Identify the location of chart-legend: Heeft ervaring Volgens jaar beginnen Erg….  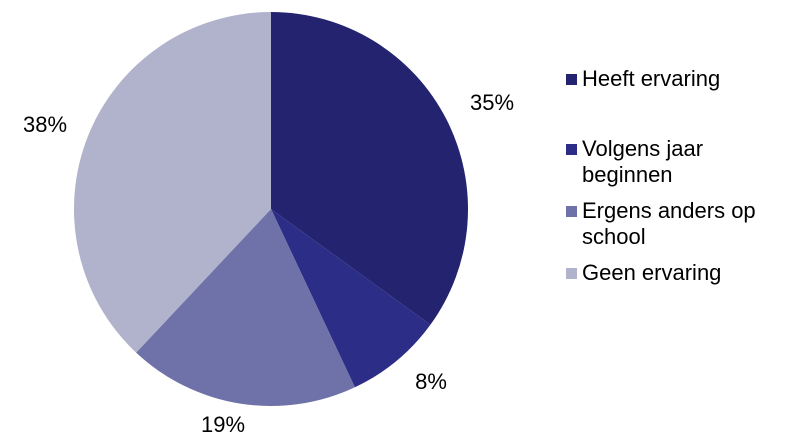
(680, 176).